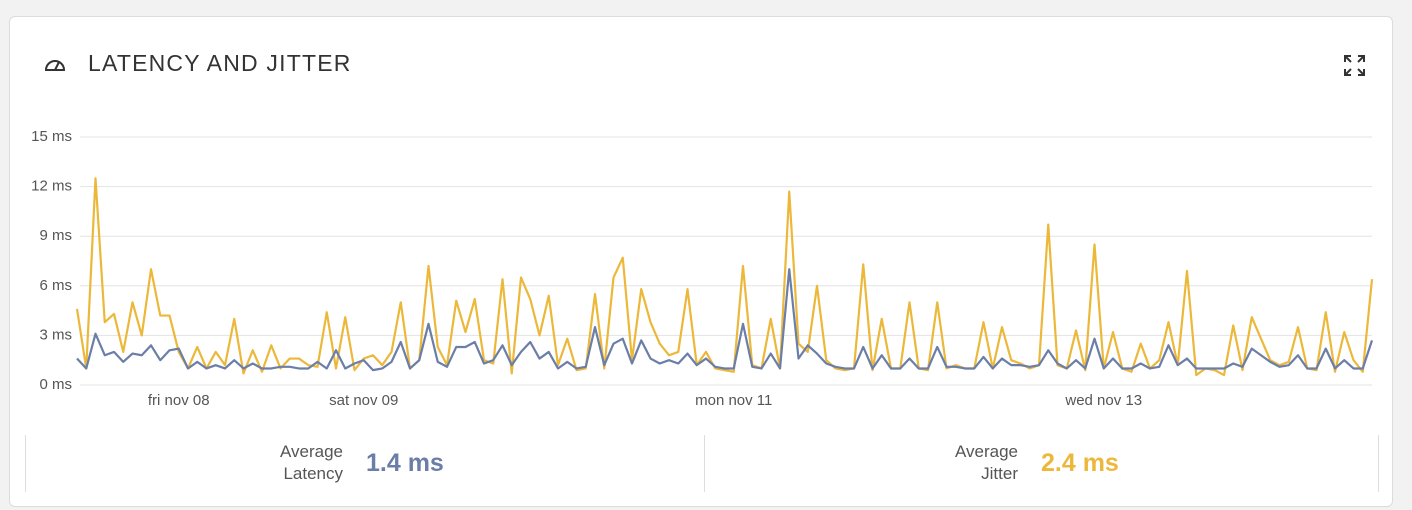 Image resolution: width=1412 pixels, height=510 pixels. What do you see at coordinates (1080, 463) in the screenshot?
I see `summary-value: 2.4 ms` at bounding box center [1080, 463].